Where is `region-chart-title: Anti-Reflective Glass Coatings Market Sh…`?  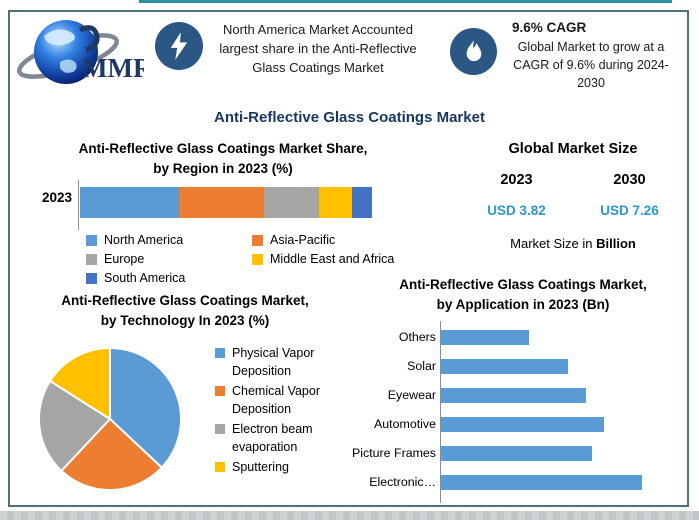 region-chart-title: Anti-Reflective Glass Coatings Market Sh… is located at coordinates (223, 158).